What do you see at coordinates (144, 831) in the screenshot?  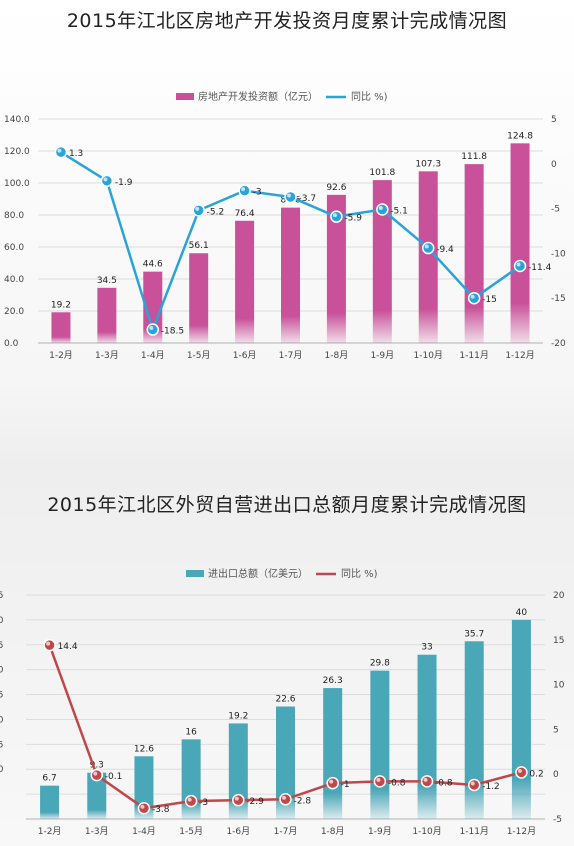 I see `x-tick-label: 1-4月` at bounding box center [144, 831].